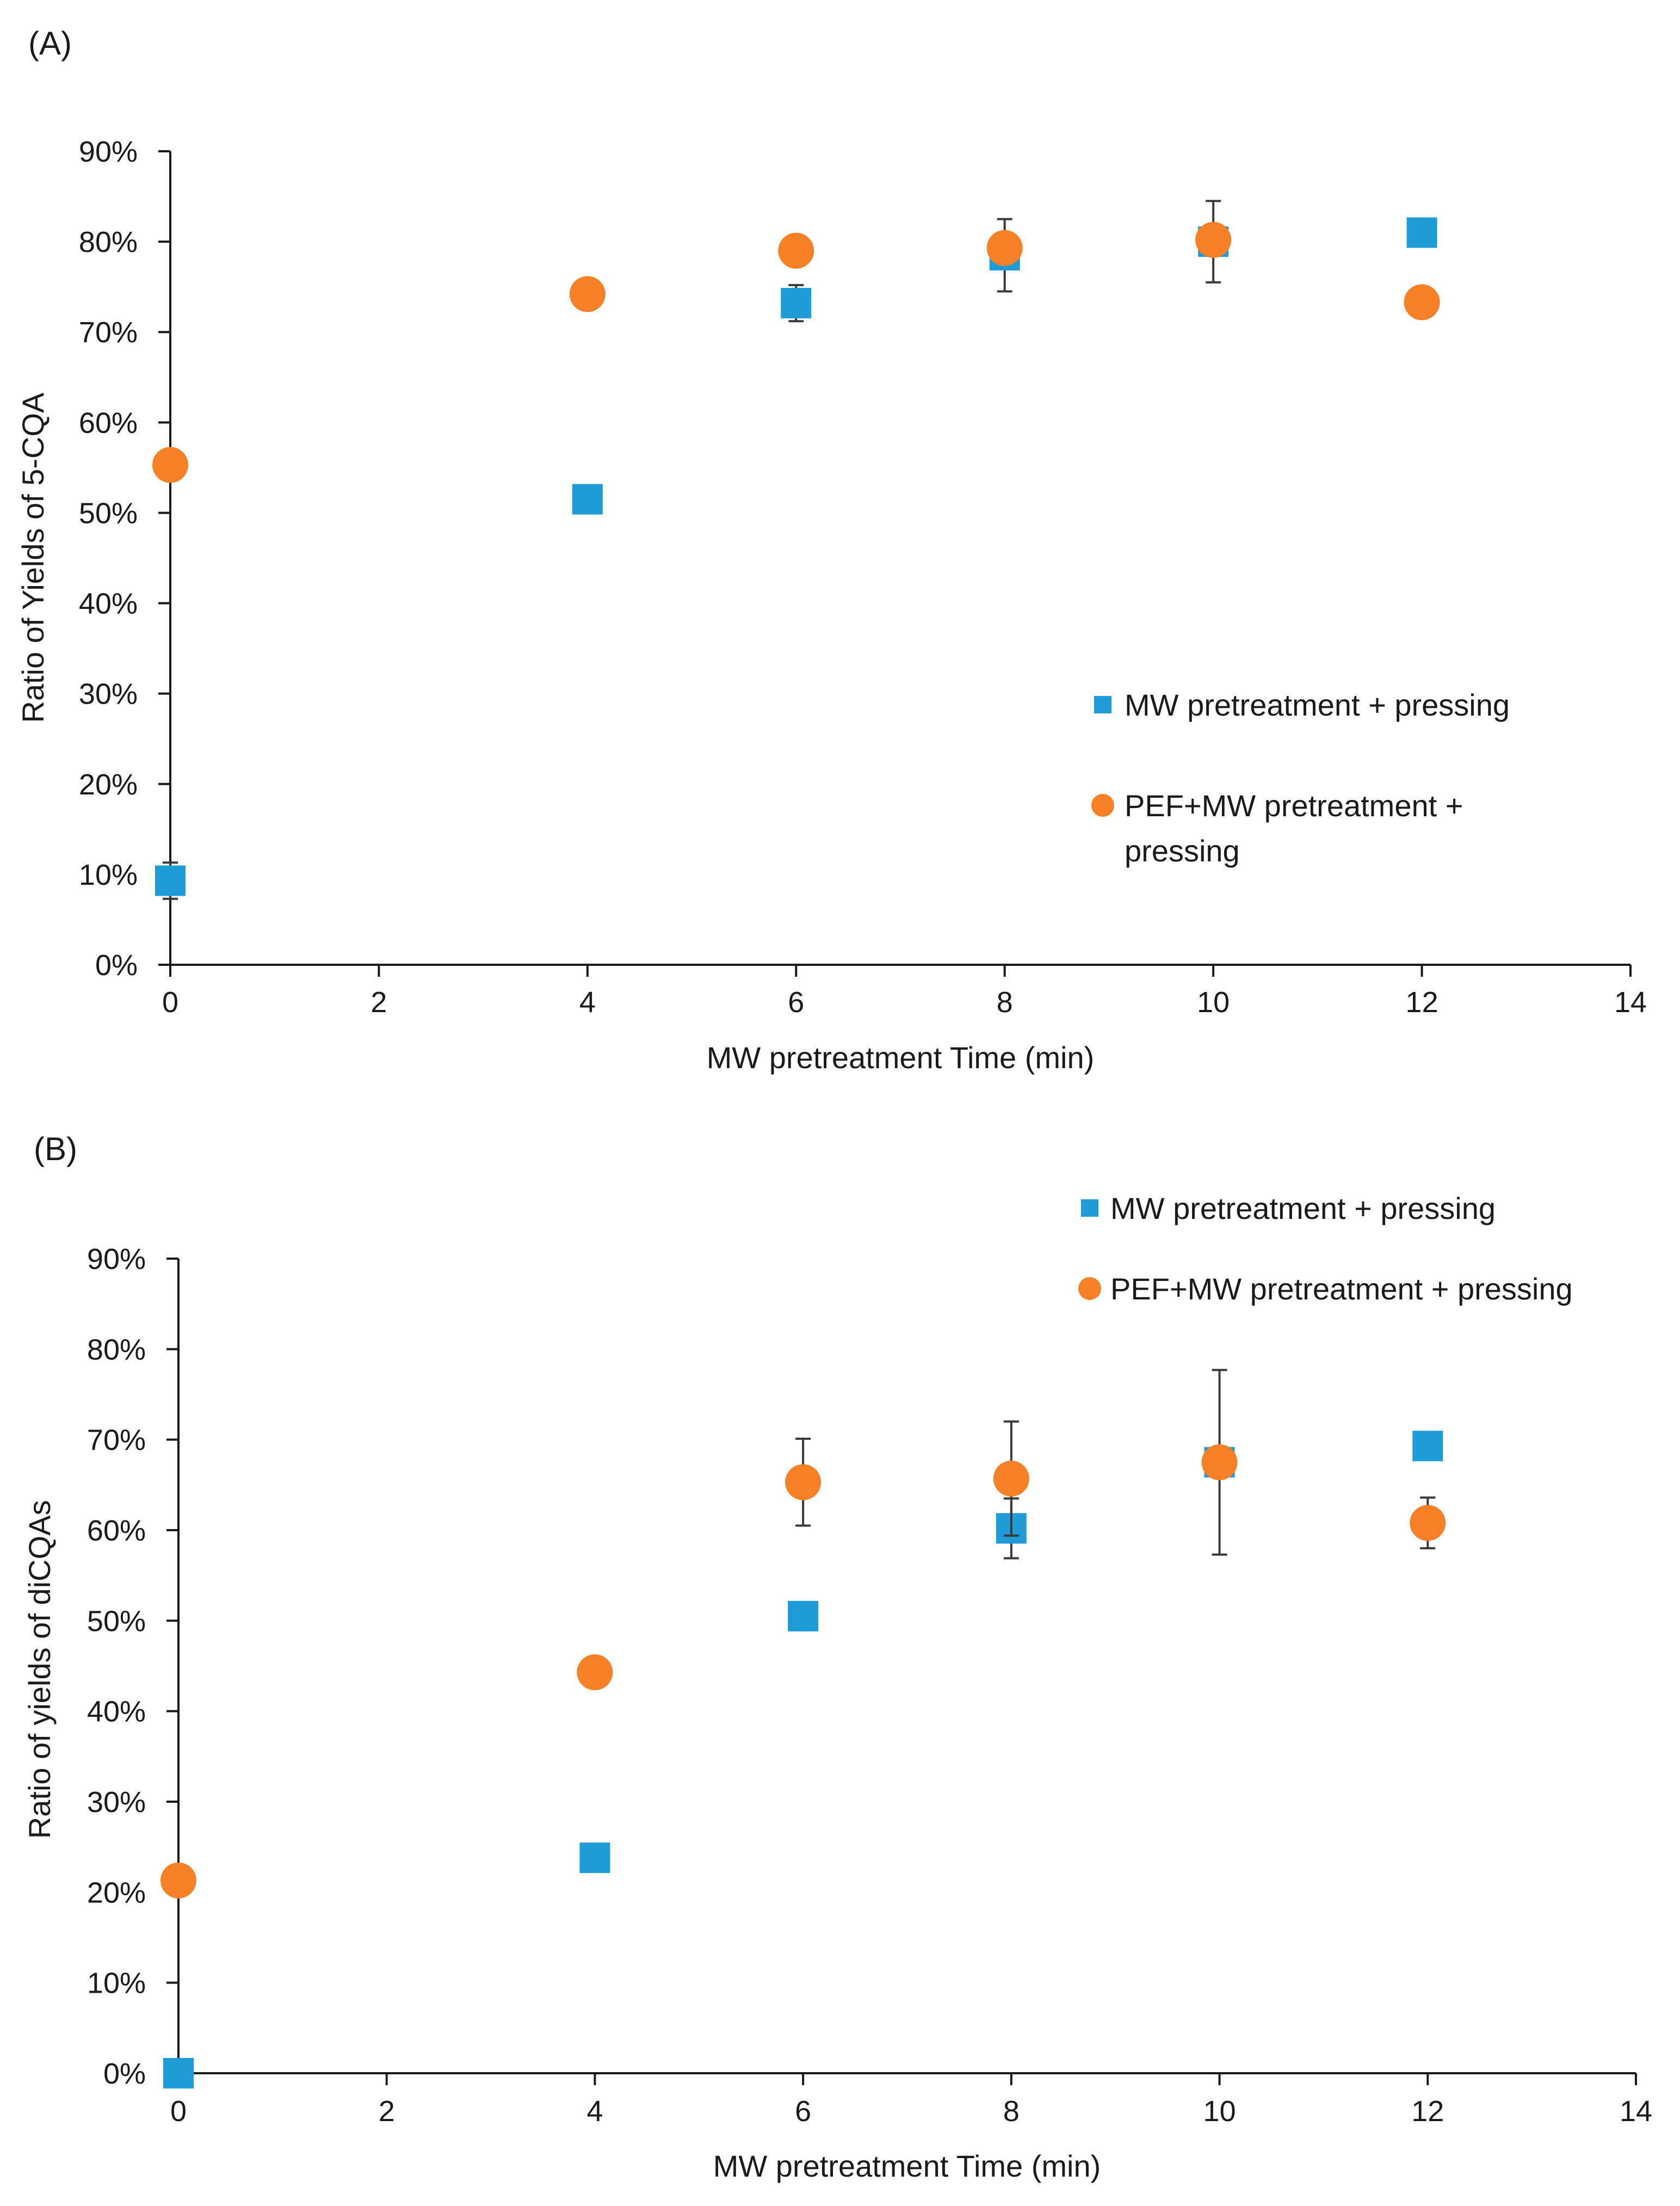  Describe the element at coordinates (55, 1149) in the screenshot. I see `panel-label: (B)` at that location.